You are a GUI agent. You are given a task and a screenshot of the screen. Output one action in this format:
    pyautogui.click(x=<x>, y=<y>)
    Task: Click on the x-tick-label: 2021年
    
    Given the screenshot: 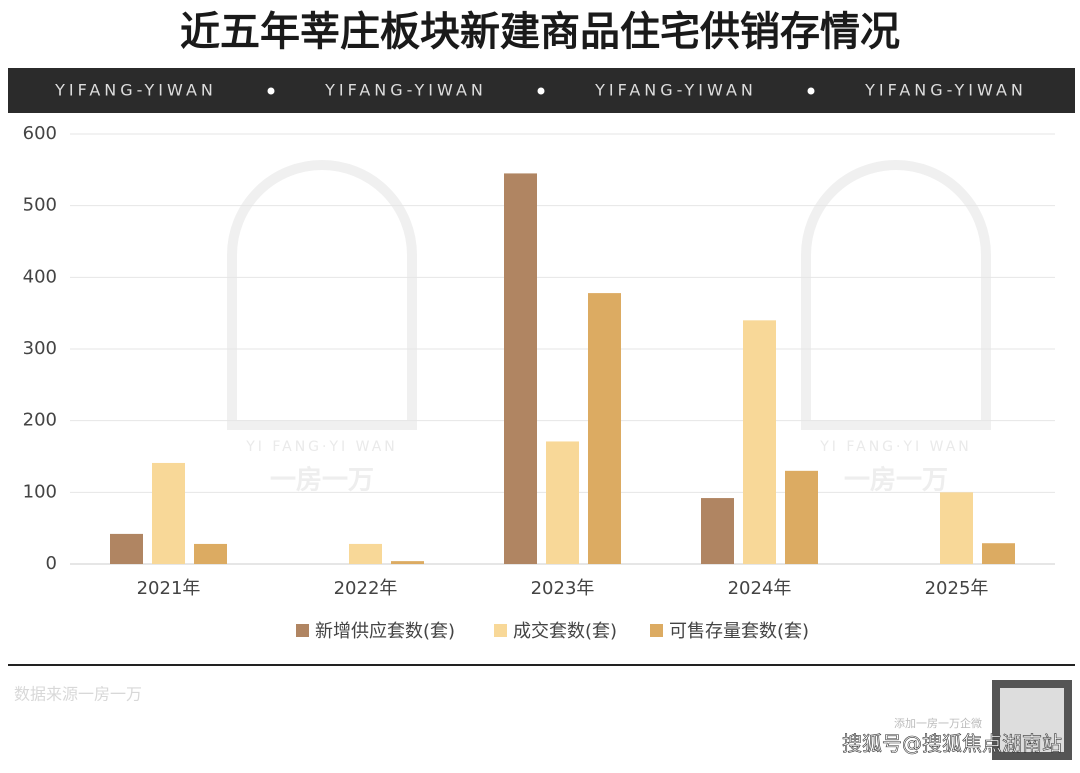 What is the action you would take?
    pyautogui.click(x=169, y=588)
    